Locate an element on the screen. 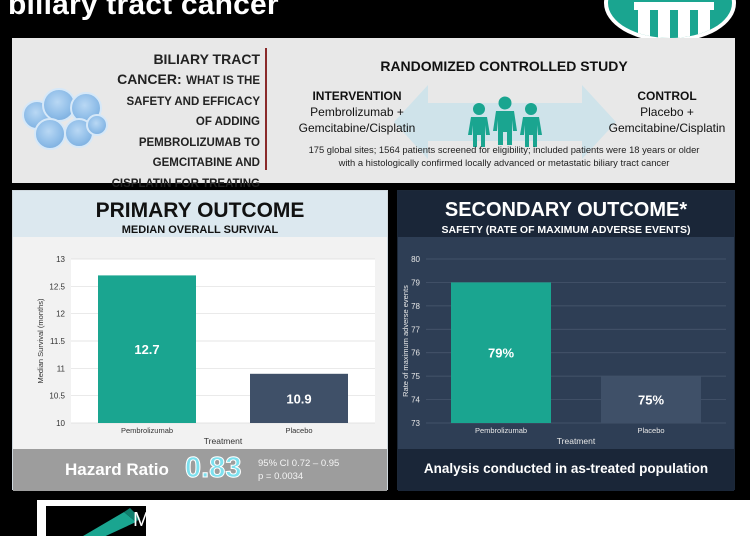 This screenshot has height=536, width=750. question-topic: BILIARY TRACT CANCER: is located at coordinates (188, 69).